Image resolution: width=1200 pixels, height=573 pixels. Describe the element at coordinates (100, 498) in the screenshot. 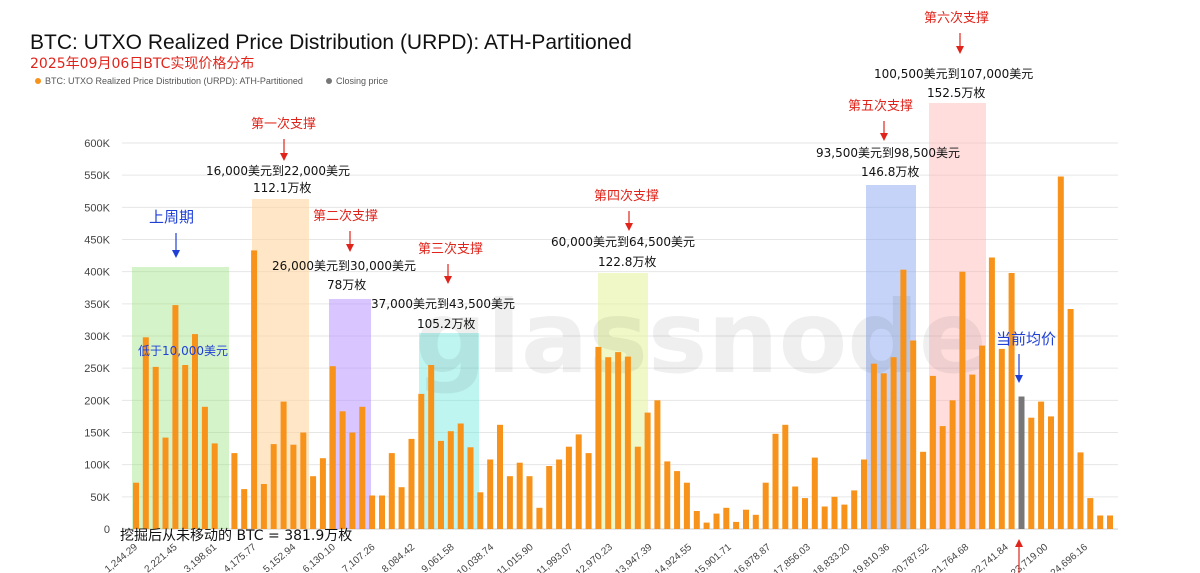

I see `y-tick-label: 50K` at that location.